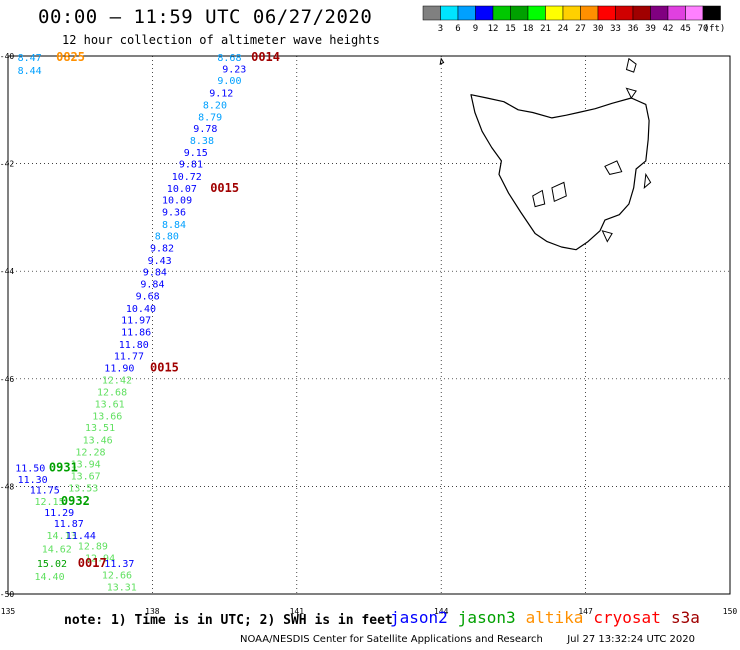 The height and width of the screenshot is (650, 740). Describe the element at coordinates (136, 333) in the screenshot. I see `wave-height-label: 11.86` at that location.